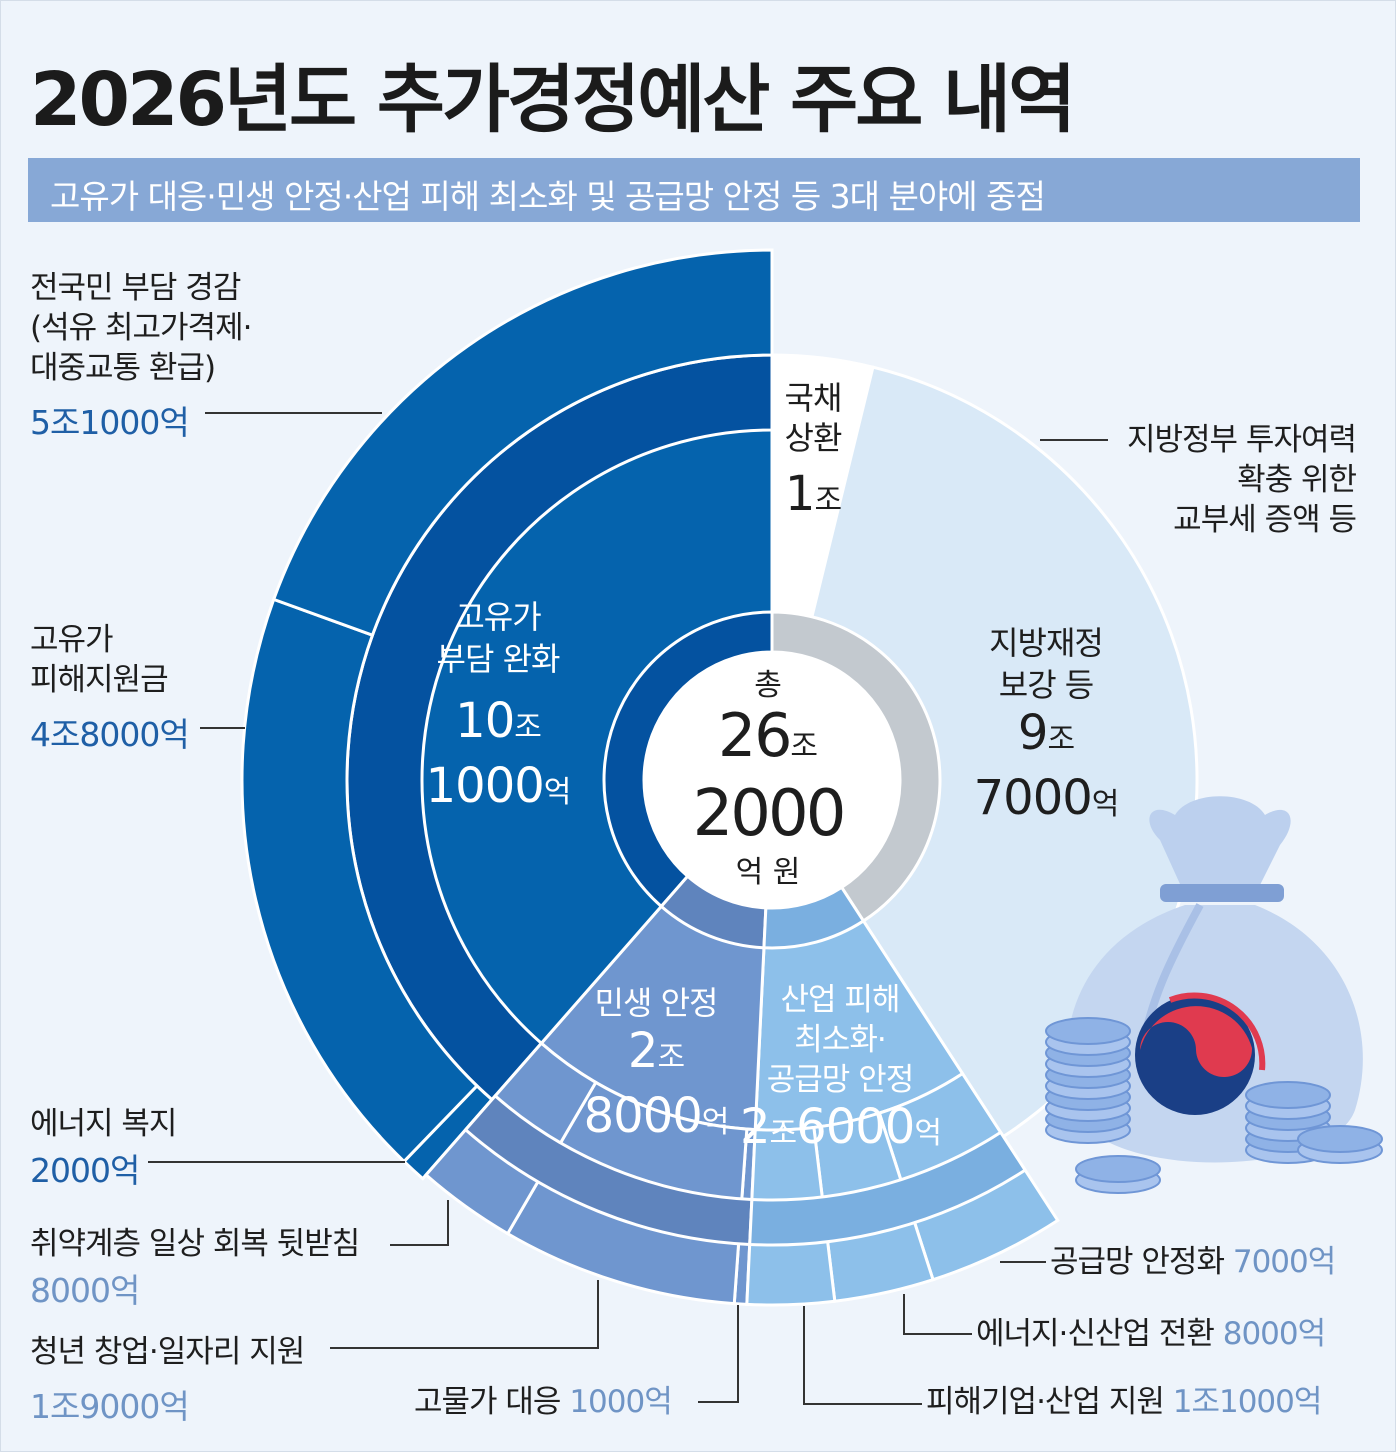 This screenshot has width=1396, height=1452. Describe the element at coordinates (620, 1402) in the screenshot. I see `prices-amount: 1000억` at that location.